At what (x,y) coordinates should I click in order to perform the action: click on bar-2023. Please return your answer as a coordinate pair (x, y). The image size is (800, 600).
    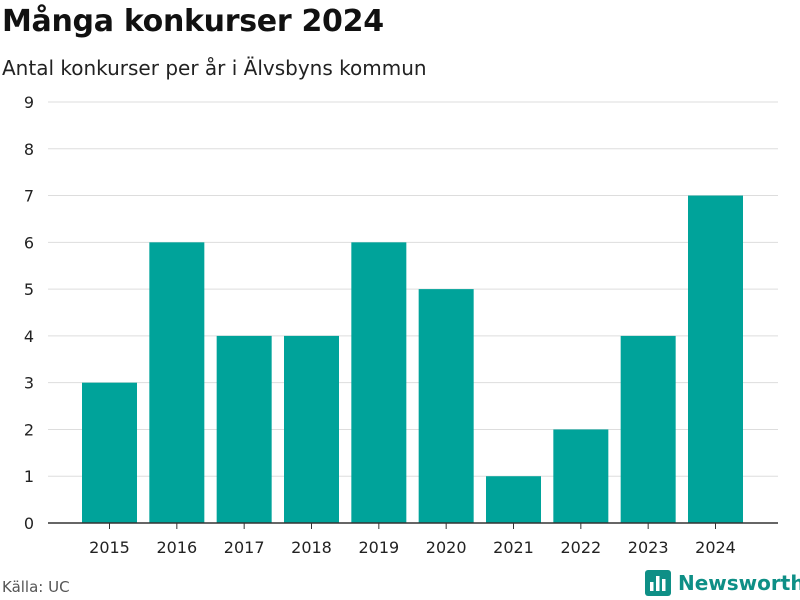
    Looking at the image, I should click on (648, 429).